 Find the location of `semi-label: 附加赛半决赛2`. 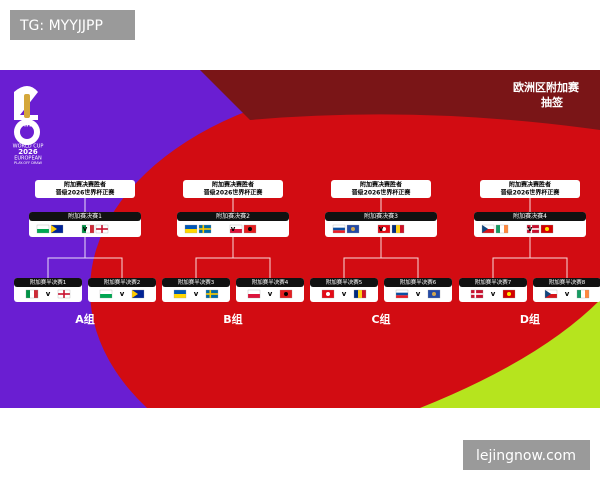

semi-label: 附加赛半决赛2 is located at coordinates (122, 282).